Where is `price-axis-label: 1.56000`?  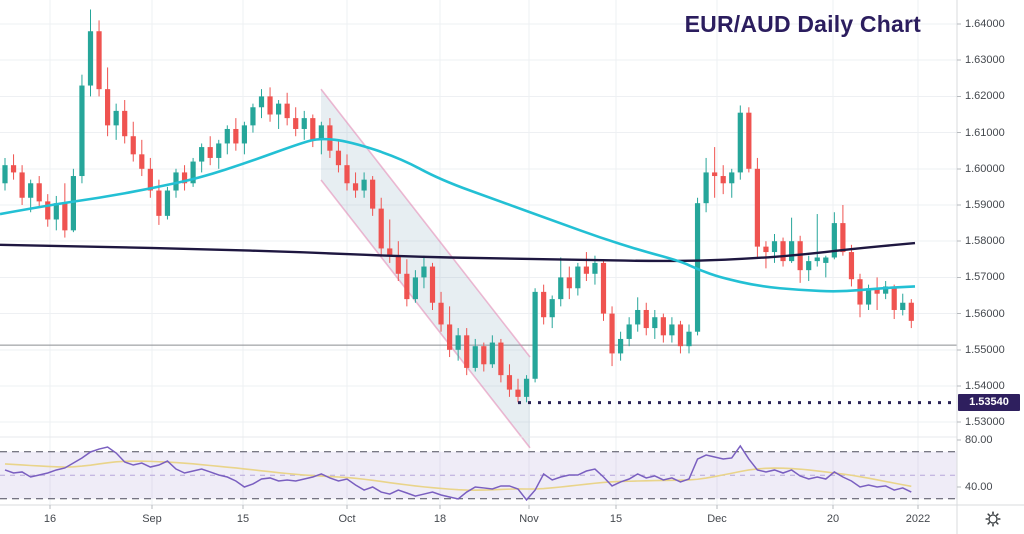 price-axis-label: 1.56000 is located at coordinates (985, 313).